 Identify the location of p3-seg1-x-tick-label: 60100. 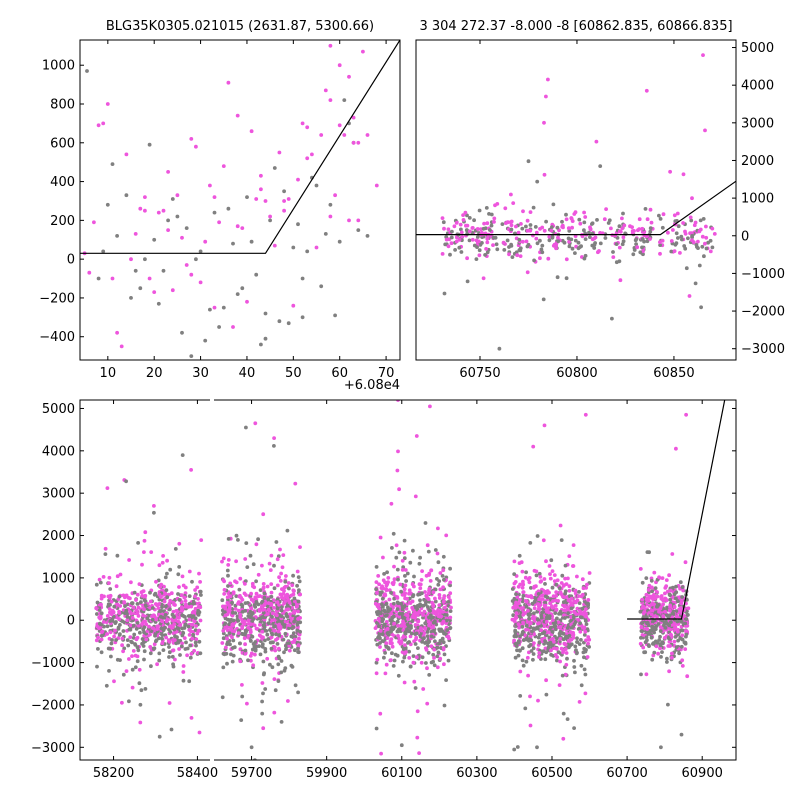
(401, 773).